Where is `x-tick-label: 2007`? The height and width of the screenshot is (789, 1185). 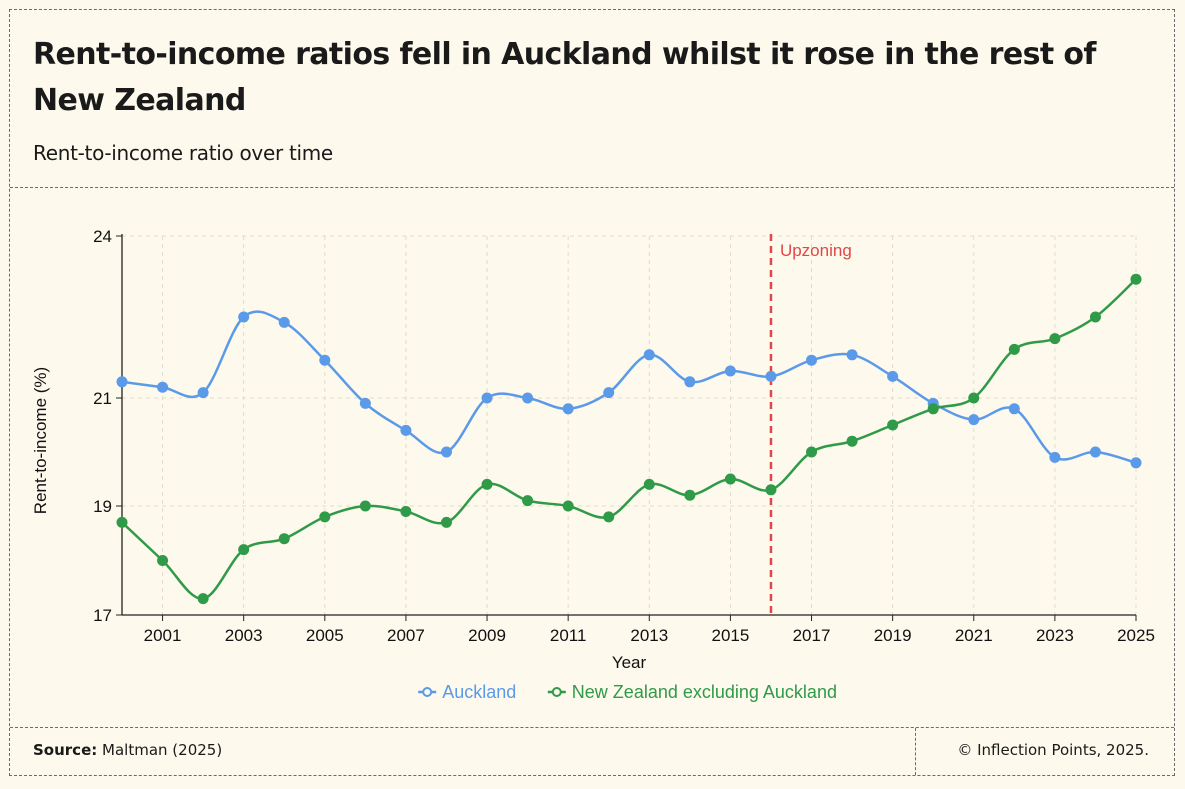
x-tick-label: 2007 is located at coordinates (406, 635).